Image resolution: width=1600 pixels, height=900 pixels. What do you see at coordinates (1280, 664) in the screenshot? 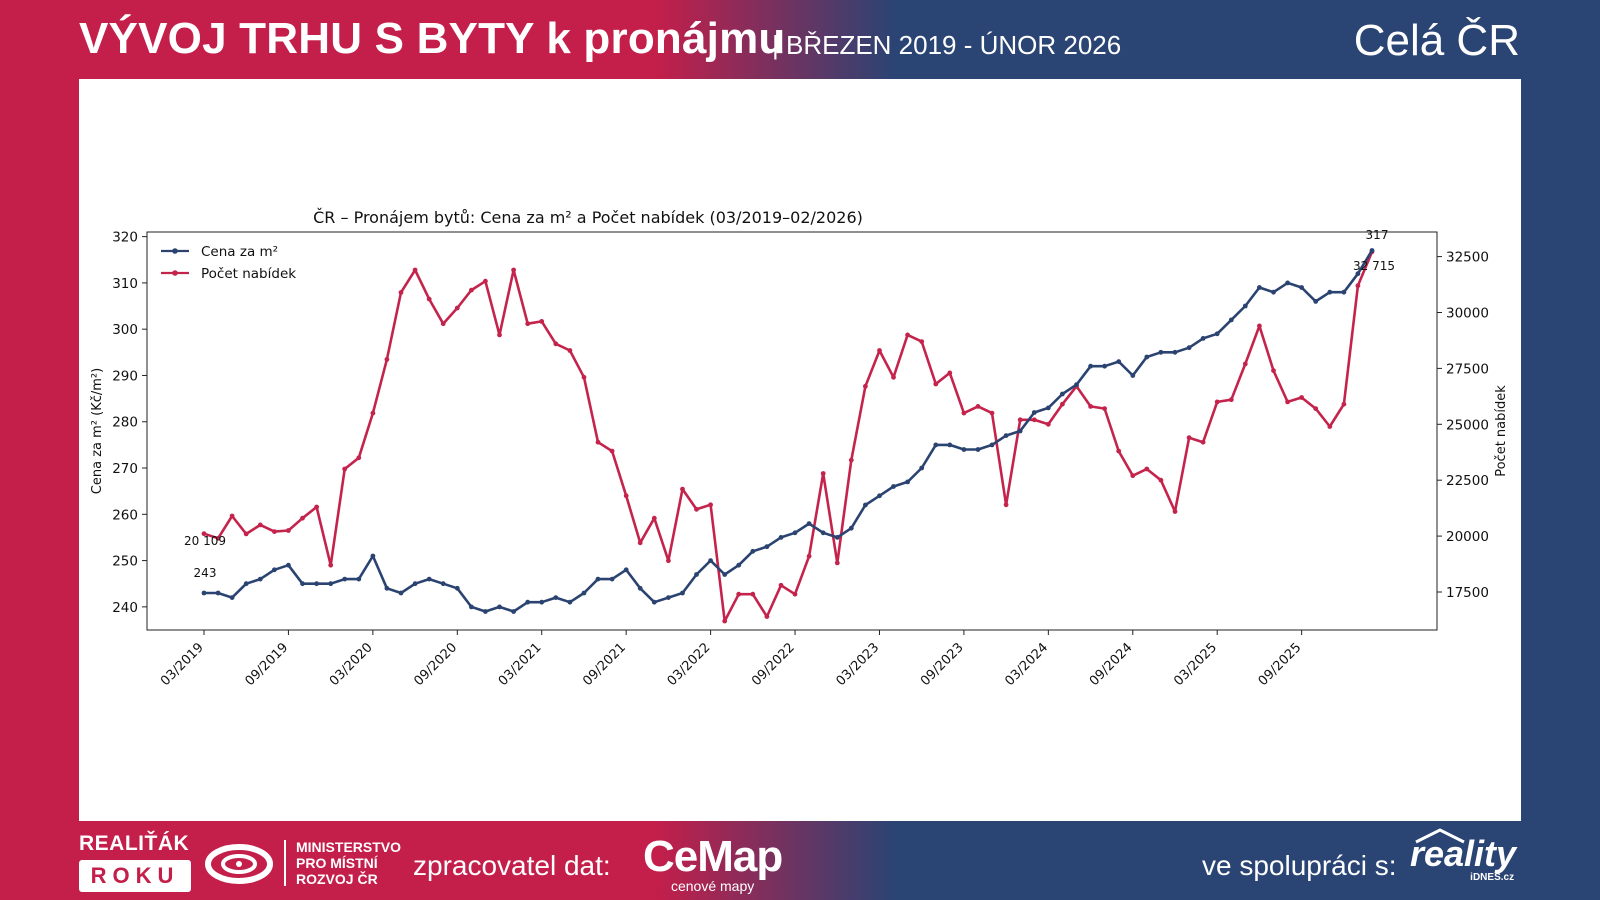
I see `x-tick-label: 09/2025` at bounding box center [1280, 664].